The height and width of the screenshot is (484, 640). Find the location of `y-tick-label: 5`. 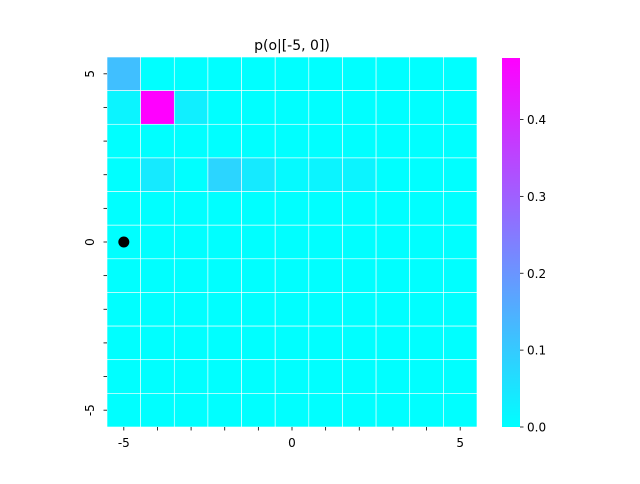

y-tick-label: 5 is located at coordinates (90, 74).